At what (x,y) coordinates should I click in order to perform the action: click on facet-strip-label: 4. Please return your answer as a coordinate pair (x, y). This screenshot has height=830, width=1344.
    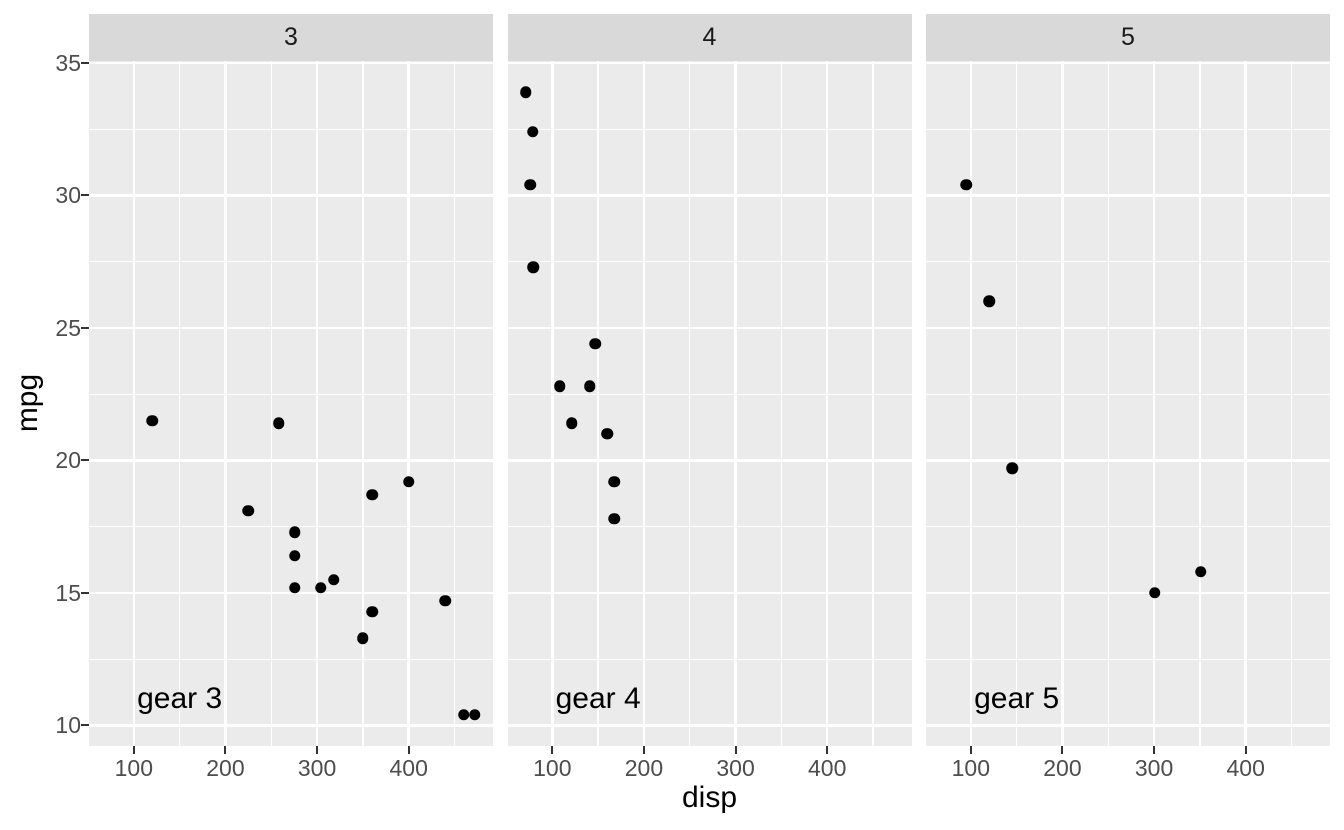
    Looking at the image, I should click on (709, 37).